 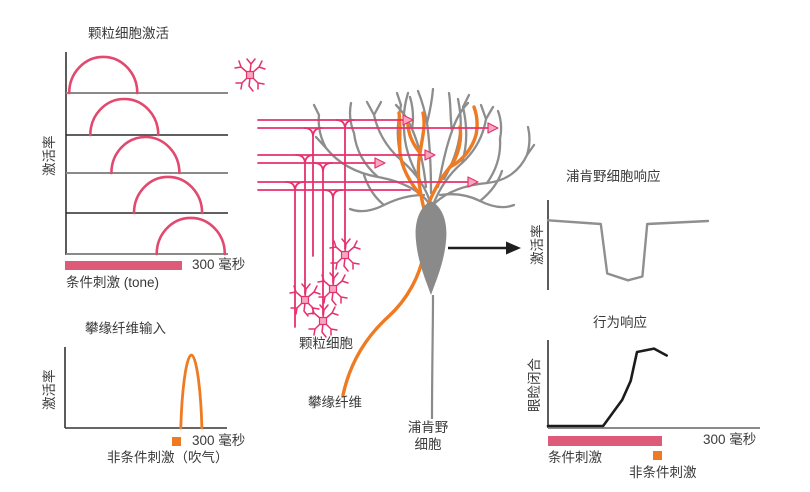 What do you see at coordinates (191, 391) in the screenshot?
I see `climbing-spike` at bounding box center [191, 391].